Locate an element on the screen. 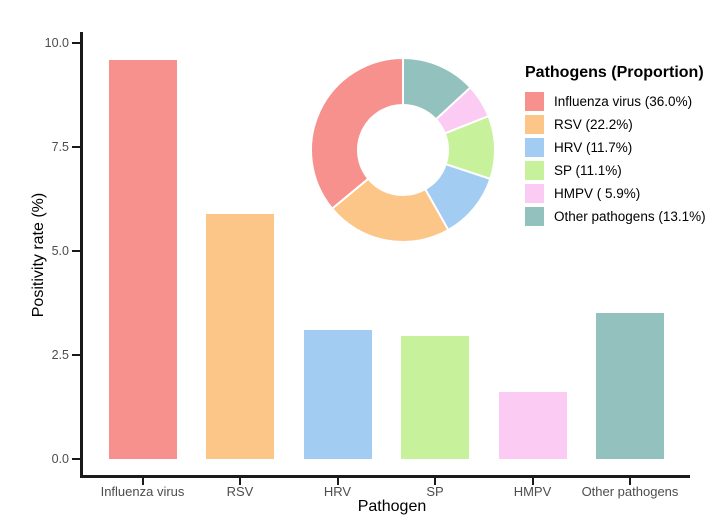 Image resolution: width=726 pixels, height=522 pixels. legend-item-hrv: HRV (11.7%) is located at coordinates (624, 147).